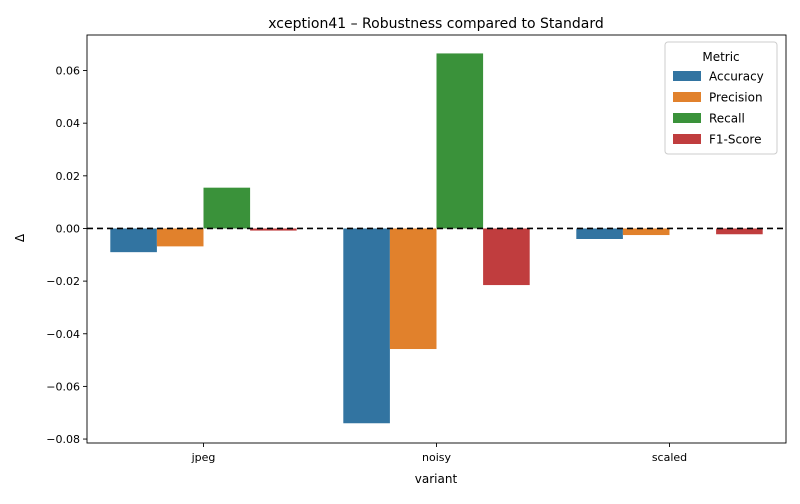 This screenshot has height=504, width=800. Describe the element at coordinates (203, 457) in the screenshot. I see `x-tick-label: jpeg` at that location.